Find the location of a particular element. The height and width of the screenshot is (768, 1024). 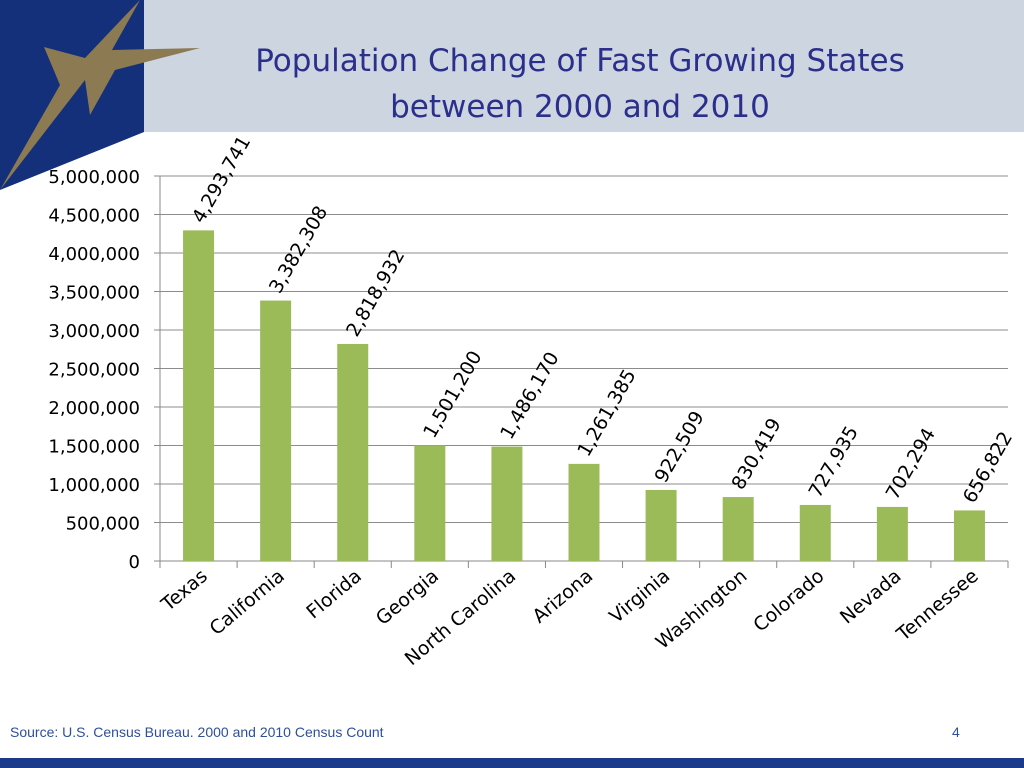

category-label: Florida is located at coordinates (334, 594).